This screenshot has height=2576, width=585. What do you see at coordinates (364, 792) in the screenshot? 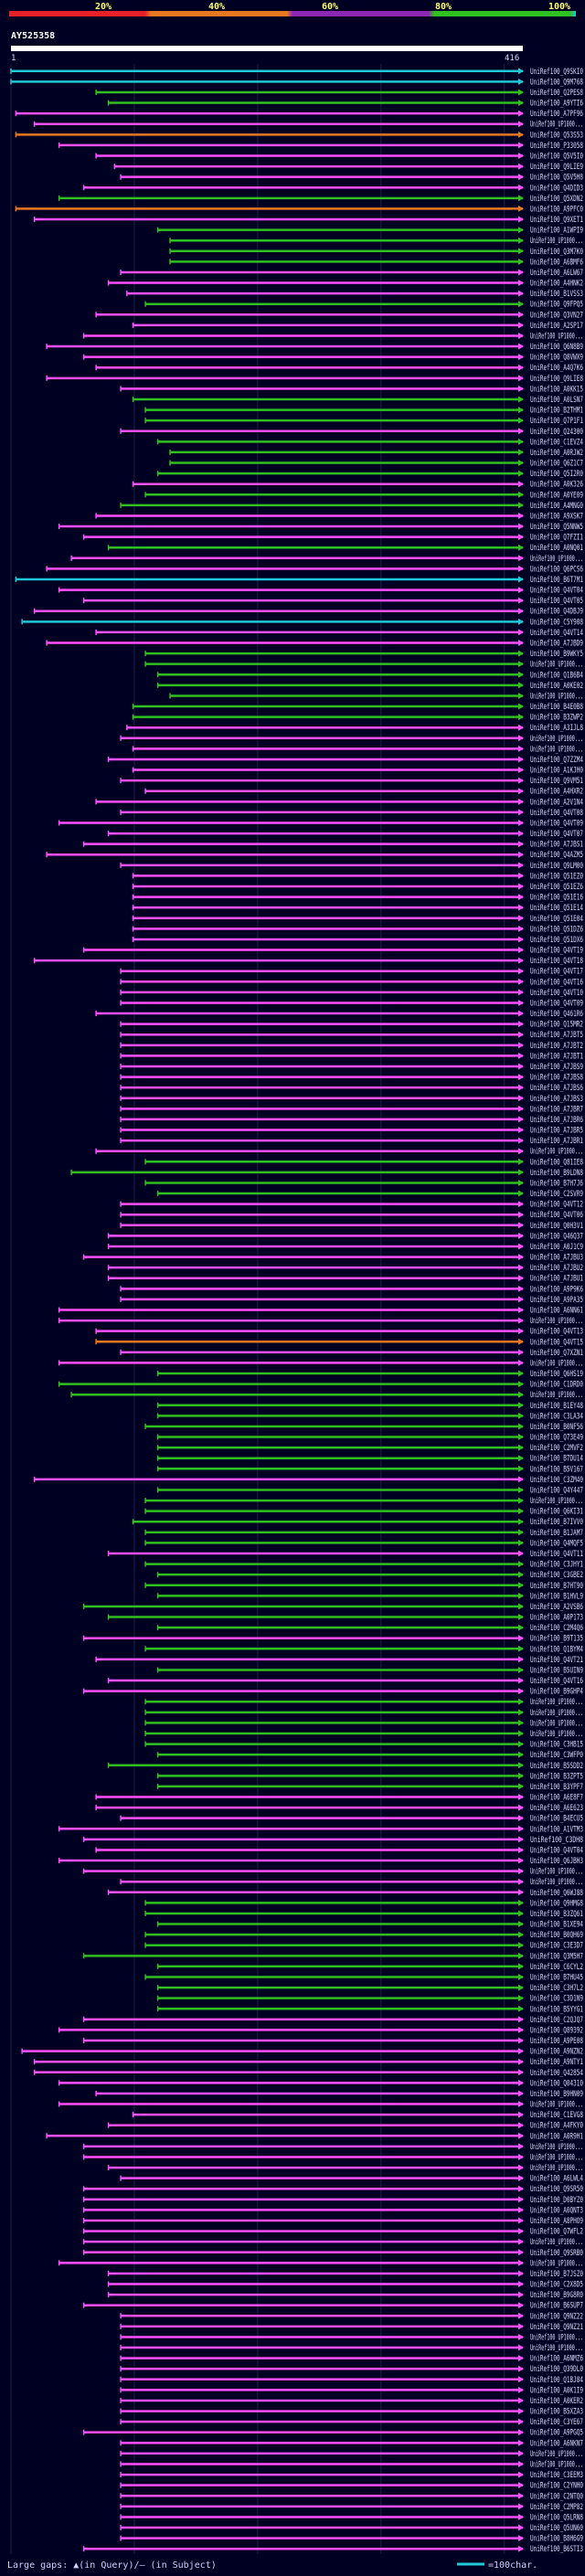
I see `hit-row: UniRef100_A4HXR2` at bounding box center [364, 792].